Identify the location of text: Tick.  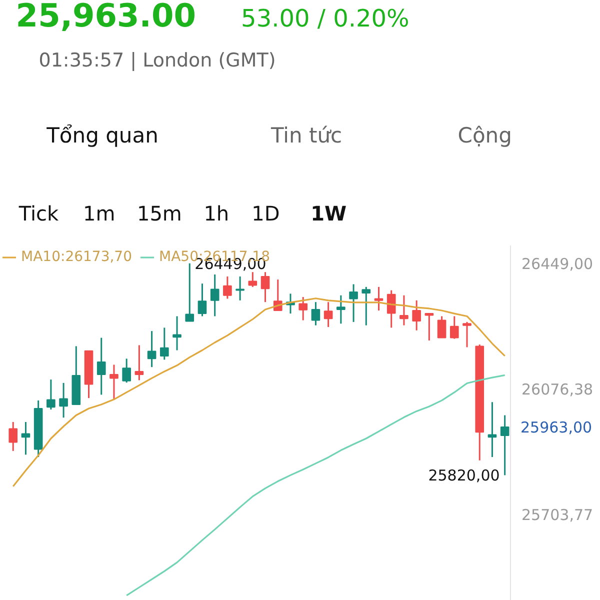
(39, 214).